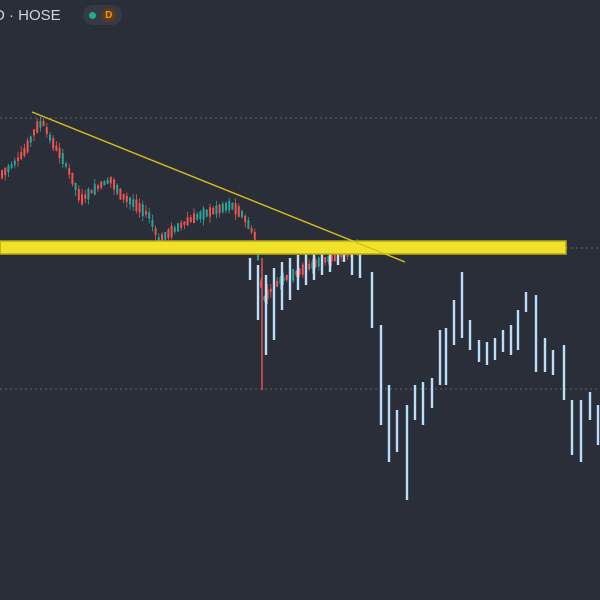  I want to click on market-open-dot-icon, so click(92, 15).